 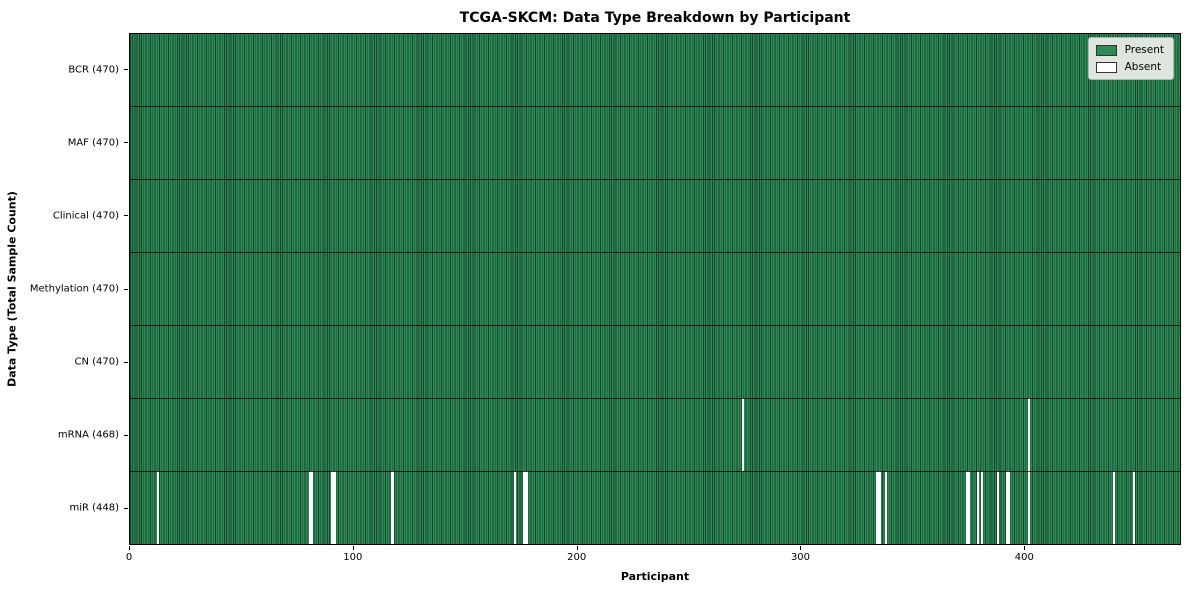 What do you see at coordinates (85, 216) in the screenshot?
I see `y-tick-label-clinical: Clinical (470)` at bounding box center [85, 216].